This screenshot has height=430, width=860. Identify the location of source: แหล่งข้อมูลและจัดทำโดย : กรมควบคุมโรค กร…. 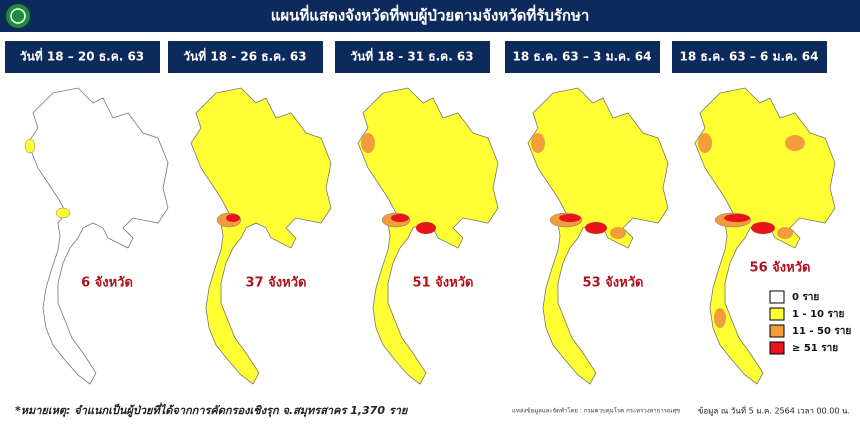
(596, 411).